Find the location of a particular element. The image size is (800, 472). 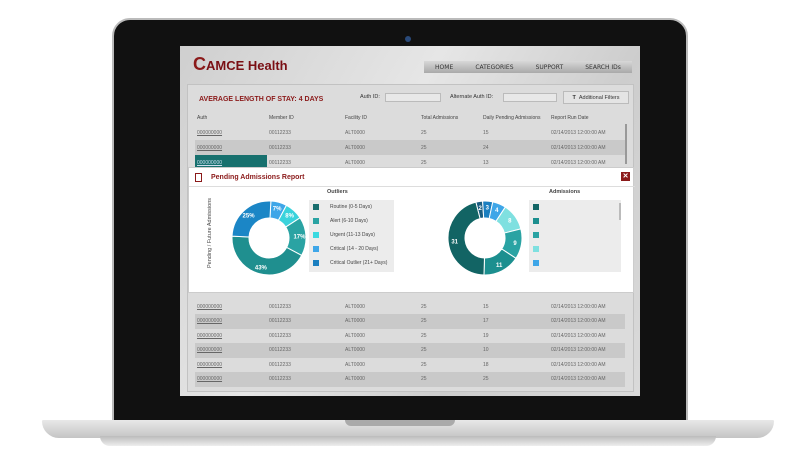

admissions-title: Admissions is located at coordinates (565, 192).